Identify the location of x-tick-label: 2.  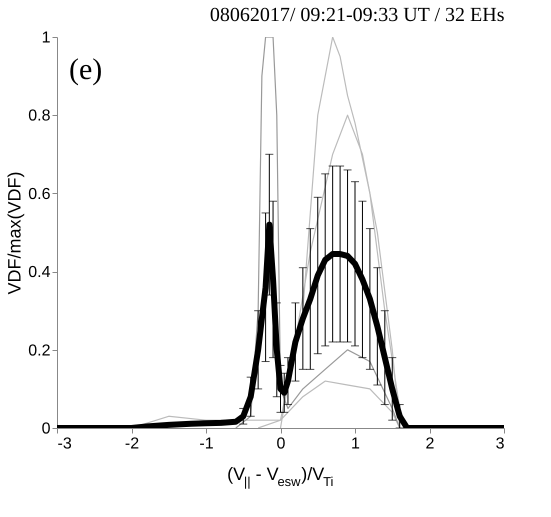
(430, 444).